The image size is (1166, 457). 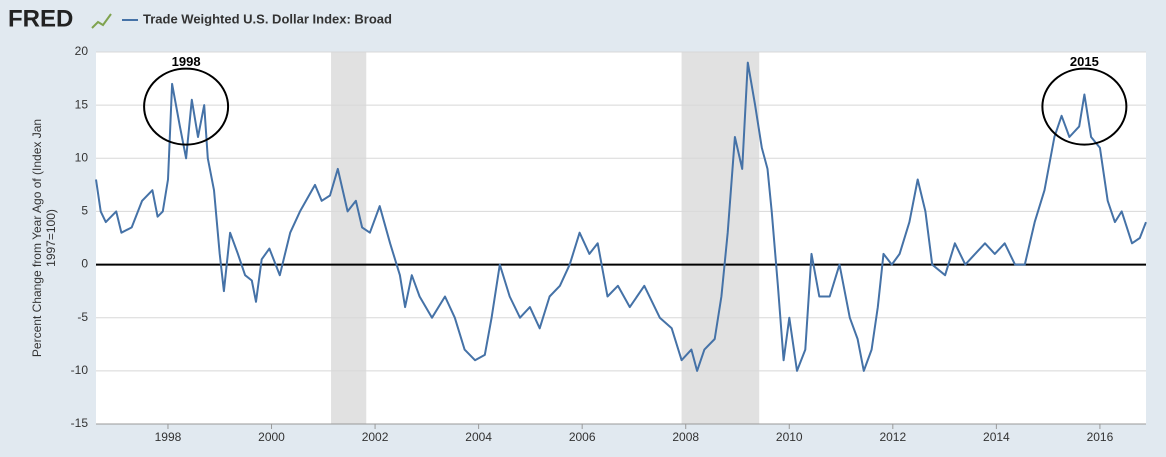 What do you see at coordinates (80, 423) in the screenshot?
I see `y-tick-label: -15` at bounding box center [80, 423].